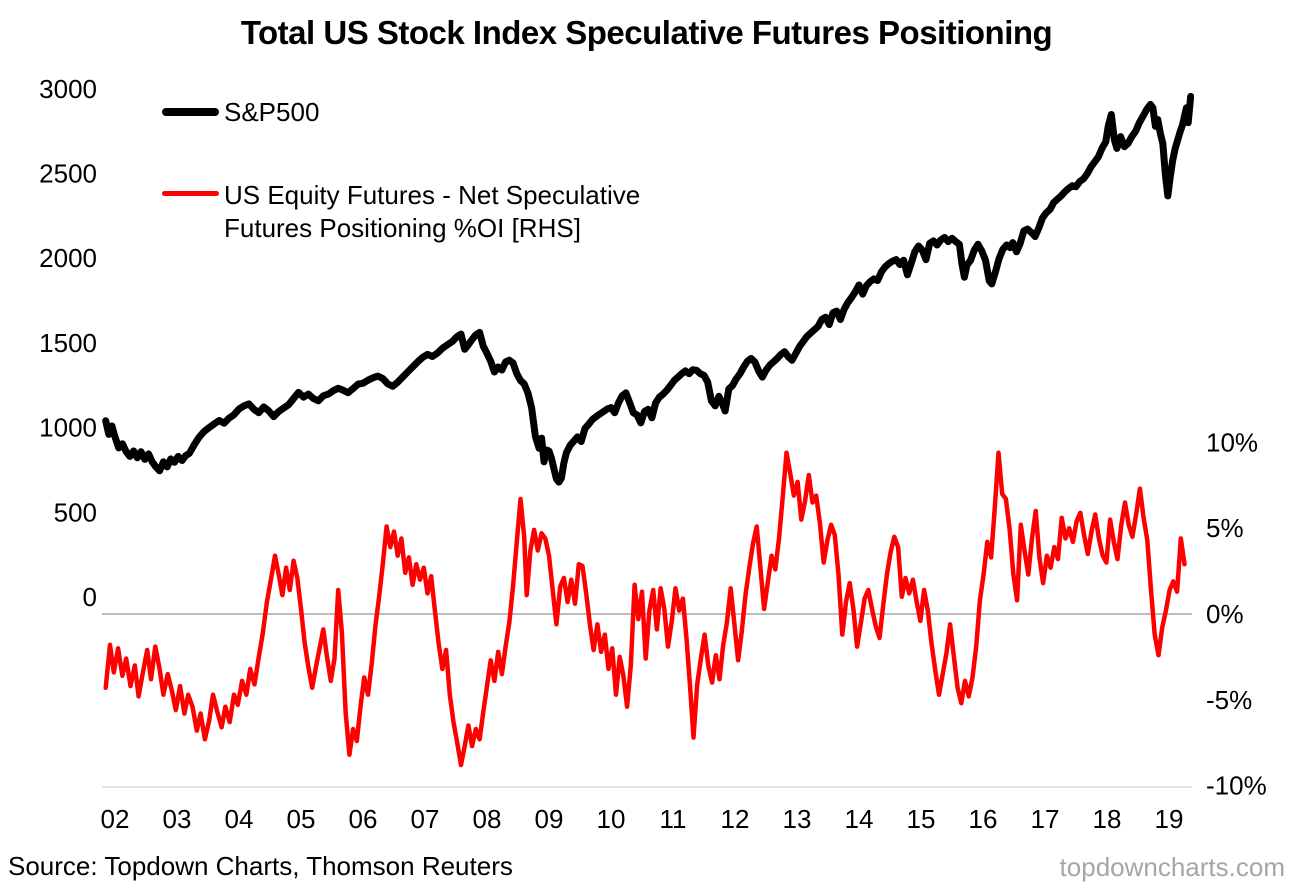 This screenshot has width=1293, height=890. I want to click on x-axis-tick-label: 11, so click(673, 819).